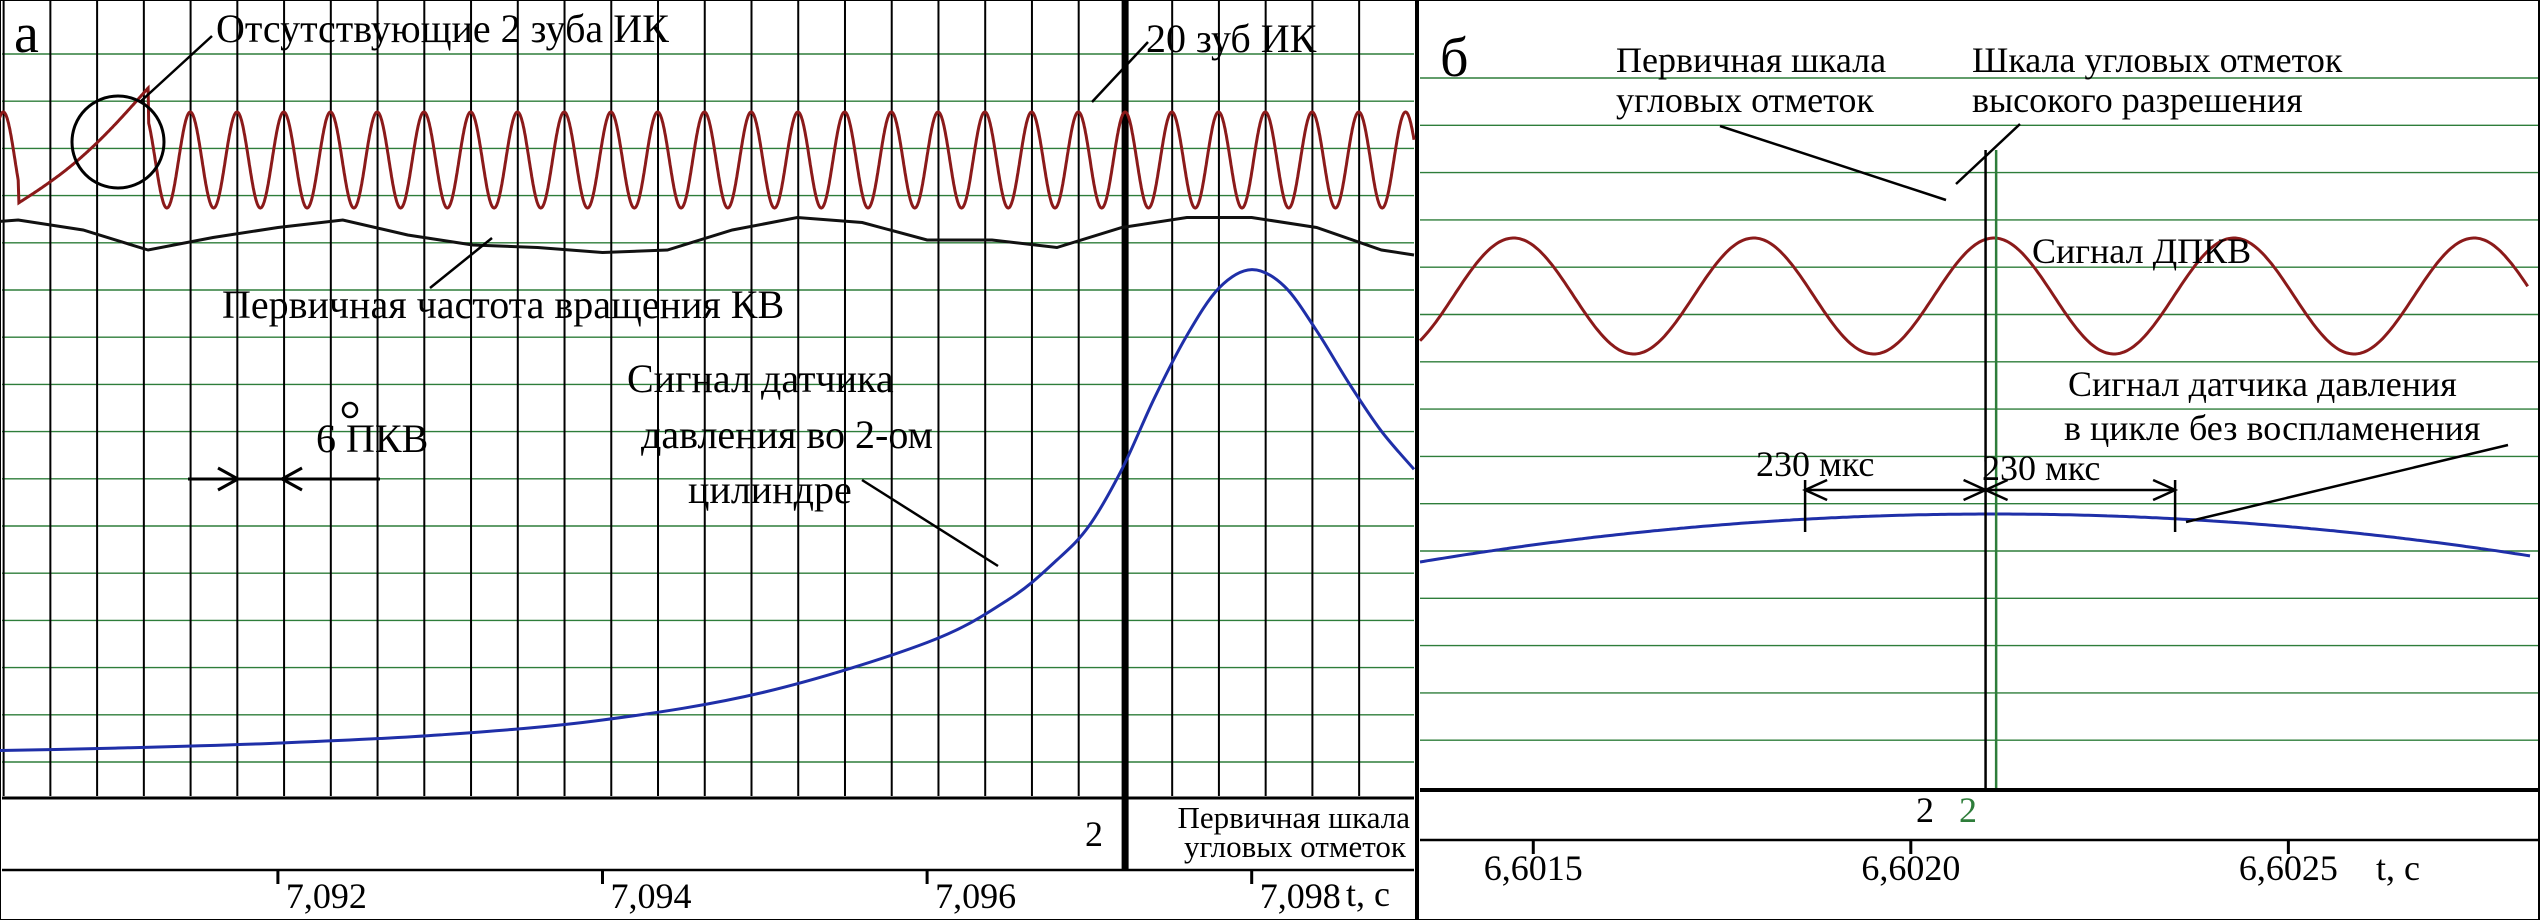 This screenshot has height=920, width=2540. I want to click on degree-sign, so click(350, 410).